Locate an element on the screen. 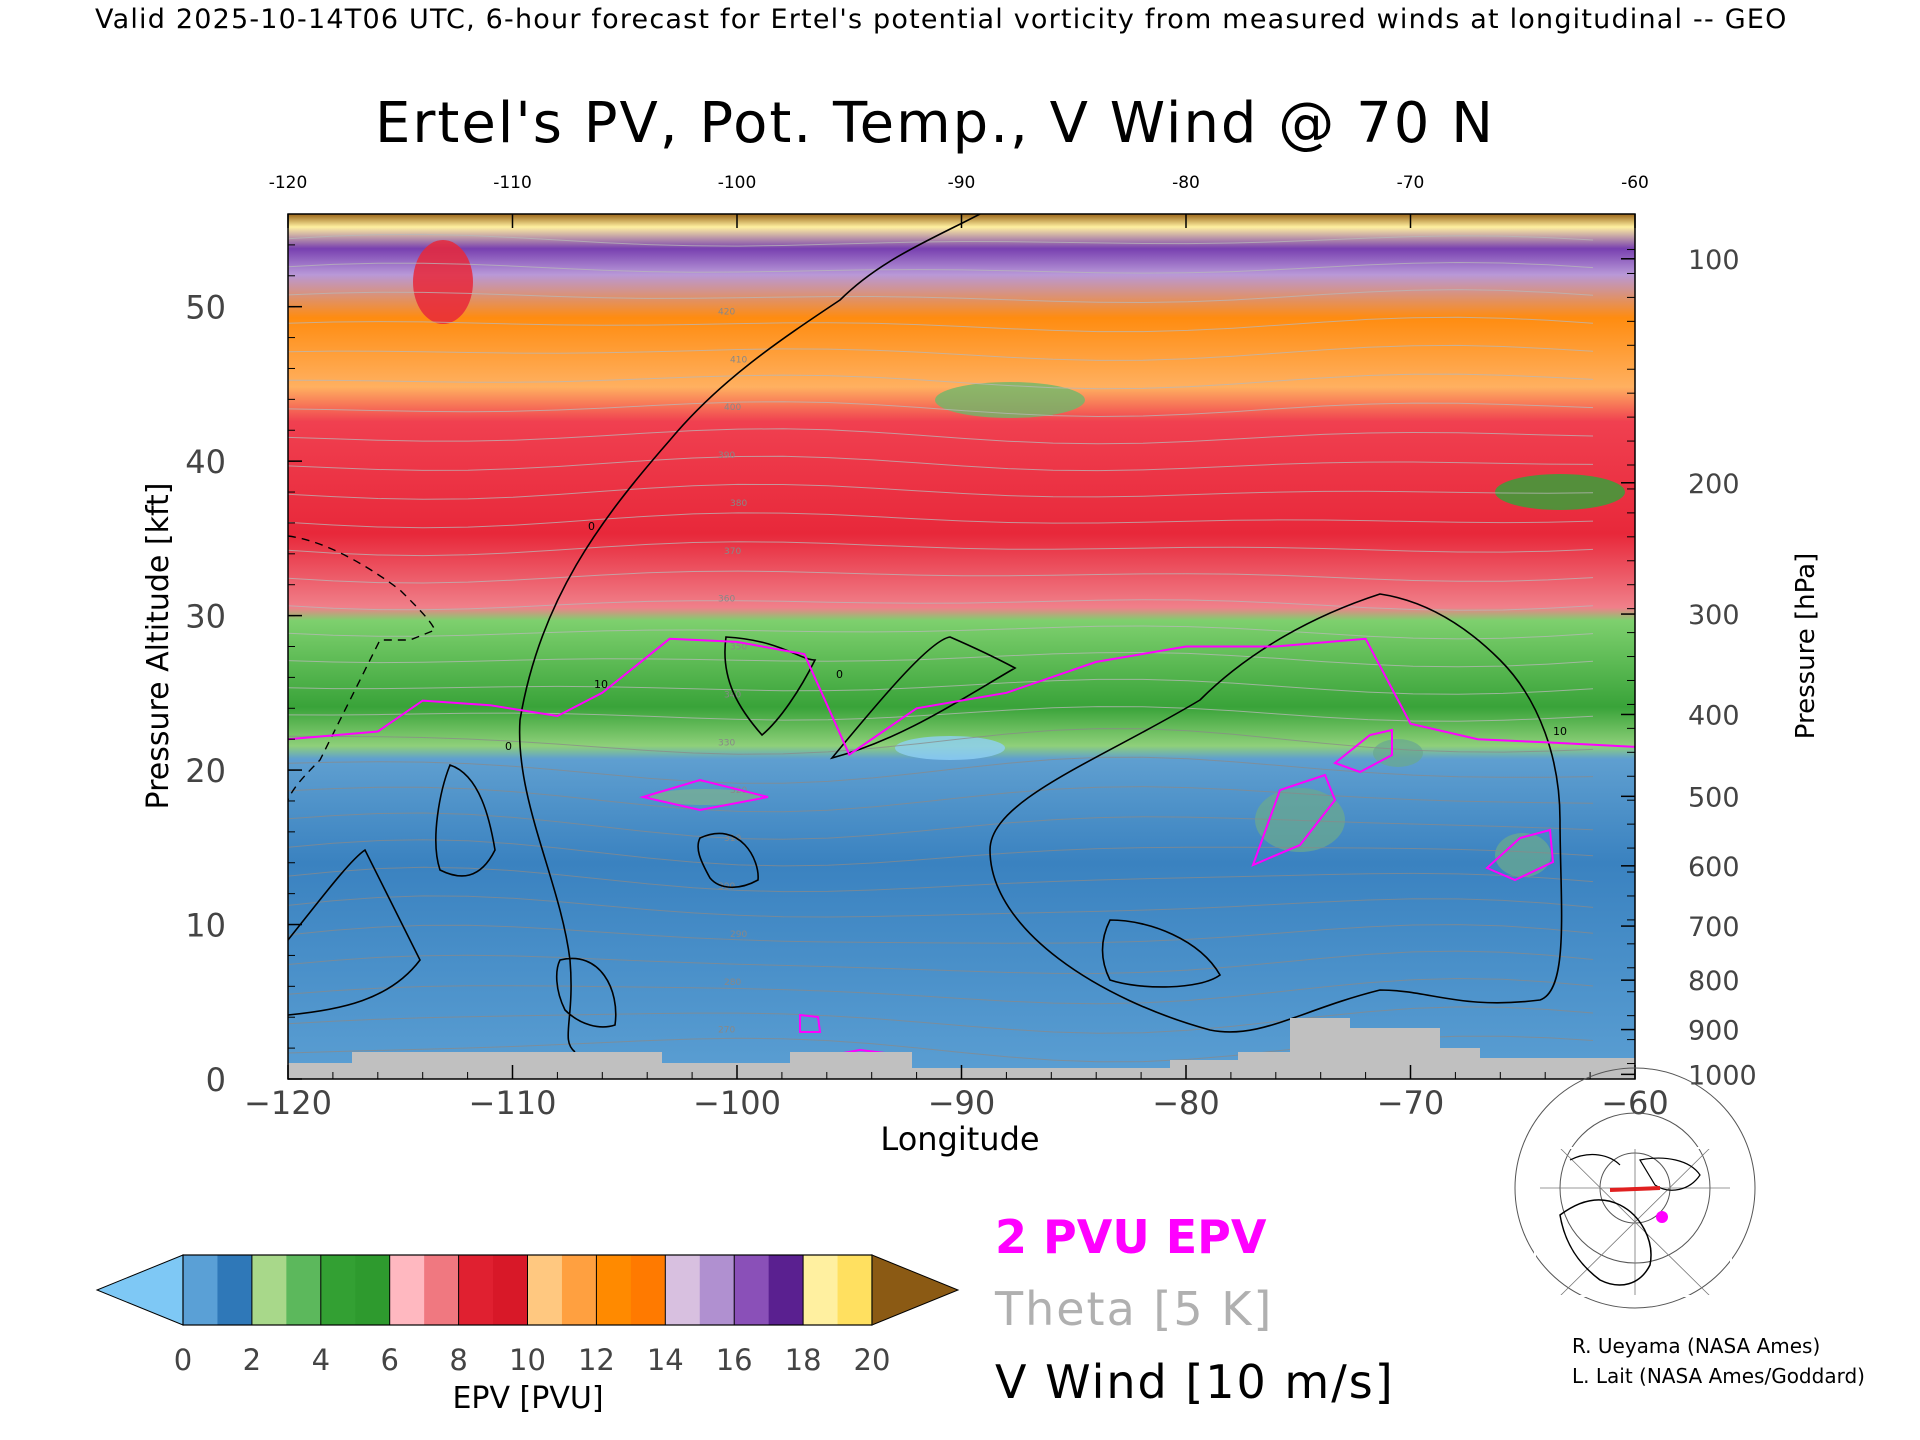 The image size is (1920, 1440). y-axis-label-left: Pressure Altitude [kft] is located at coordinates (158, 646).